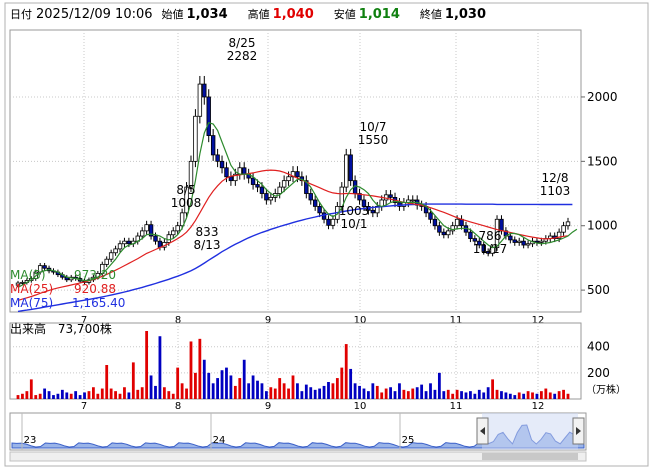 The width and height of the screenshot is (653, 470). Describe the element at coordinates (242, 56) in the screenshot. I see `price-annotation-label: 2282` at that location.